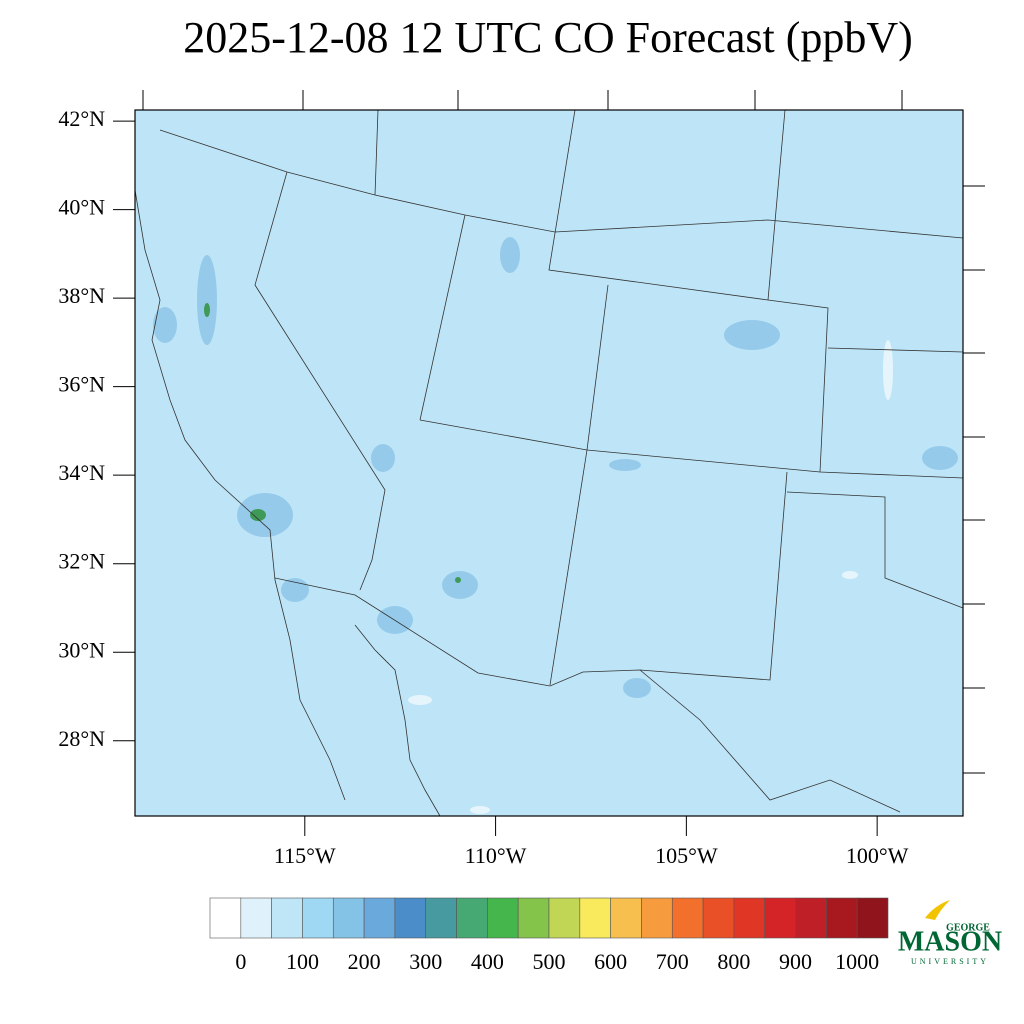 The width and height of the screenshot is (1024, 1024). What do you see at coordinates (81, 207) in the screenshot?
I see `lat-tick-label: 40°N` at bounding box center [81, 207].